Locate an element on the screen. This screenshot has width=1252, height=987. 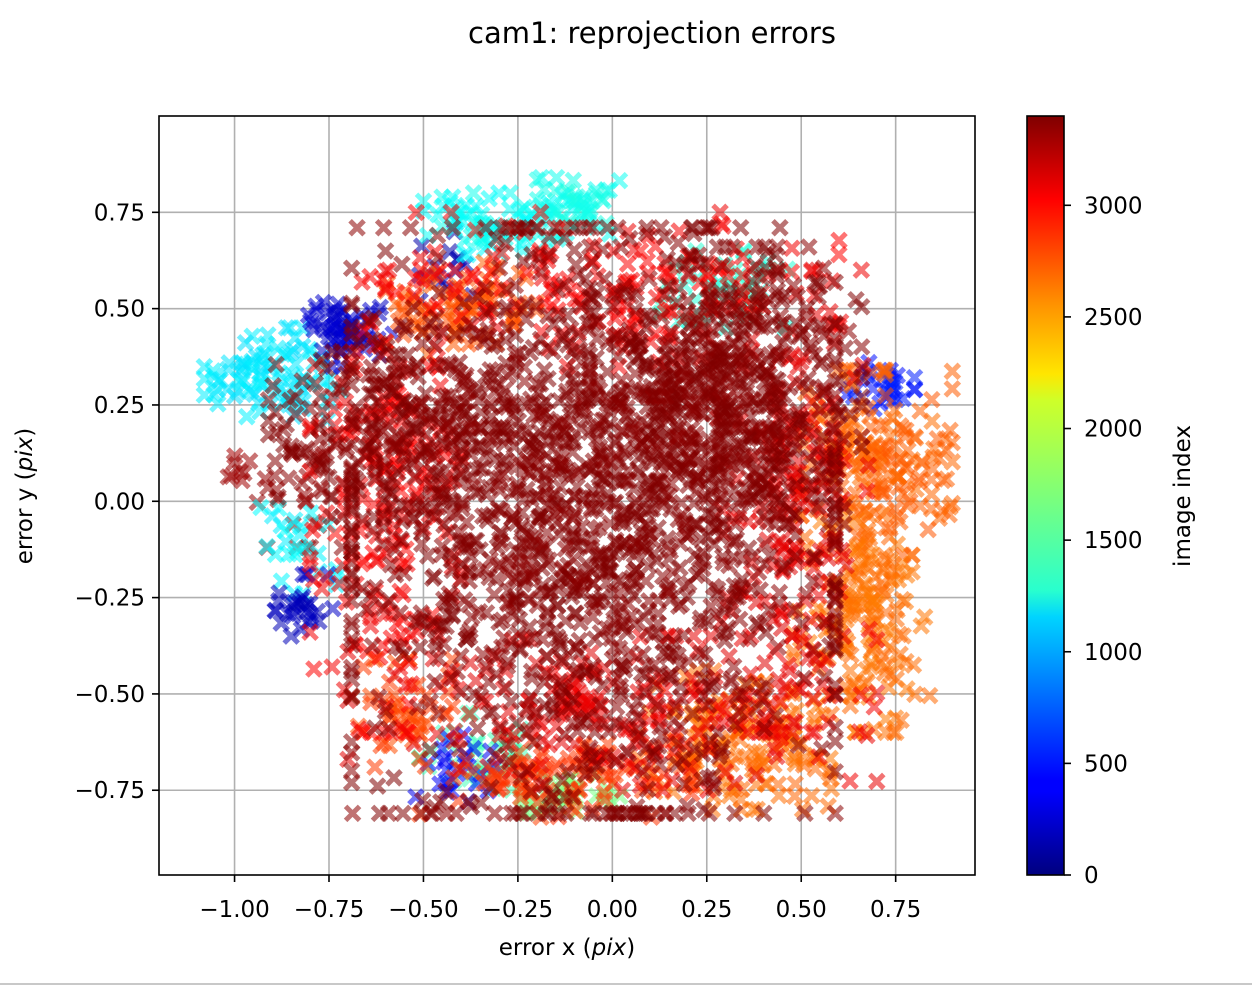
x-tick-label: −0.50 is located at coordinates (423, 910).